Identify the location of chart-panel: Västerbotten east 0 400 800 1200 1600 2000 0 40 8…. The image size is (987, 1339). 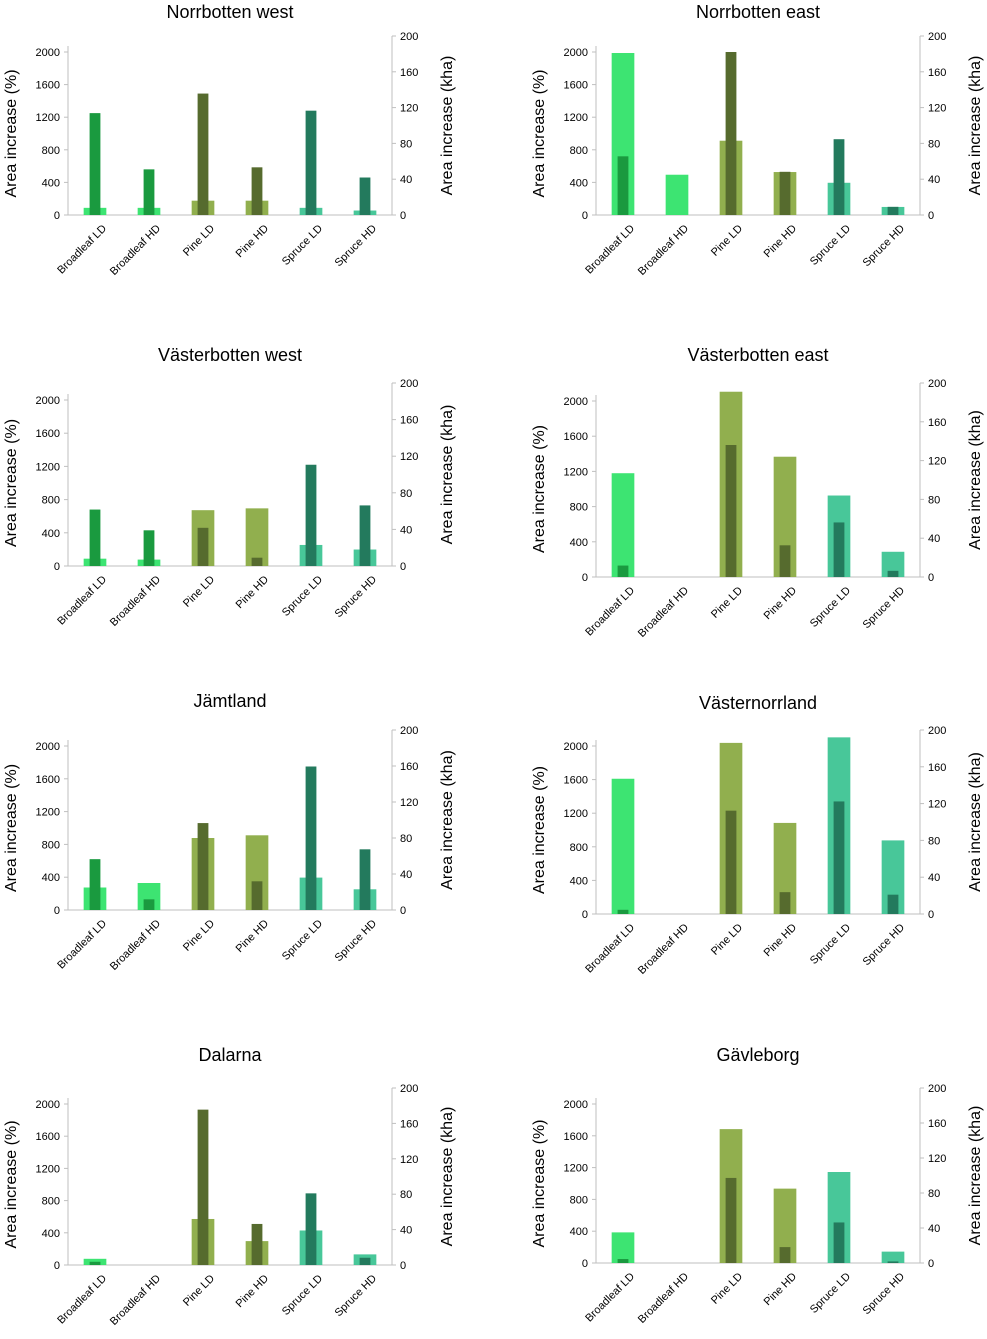
(757, 492).